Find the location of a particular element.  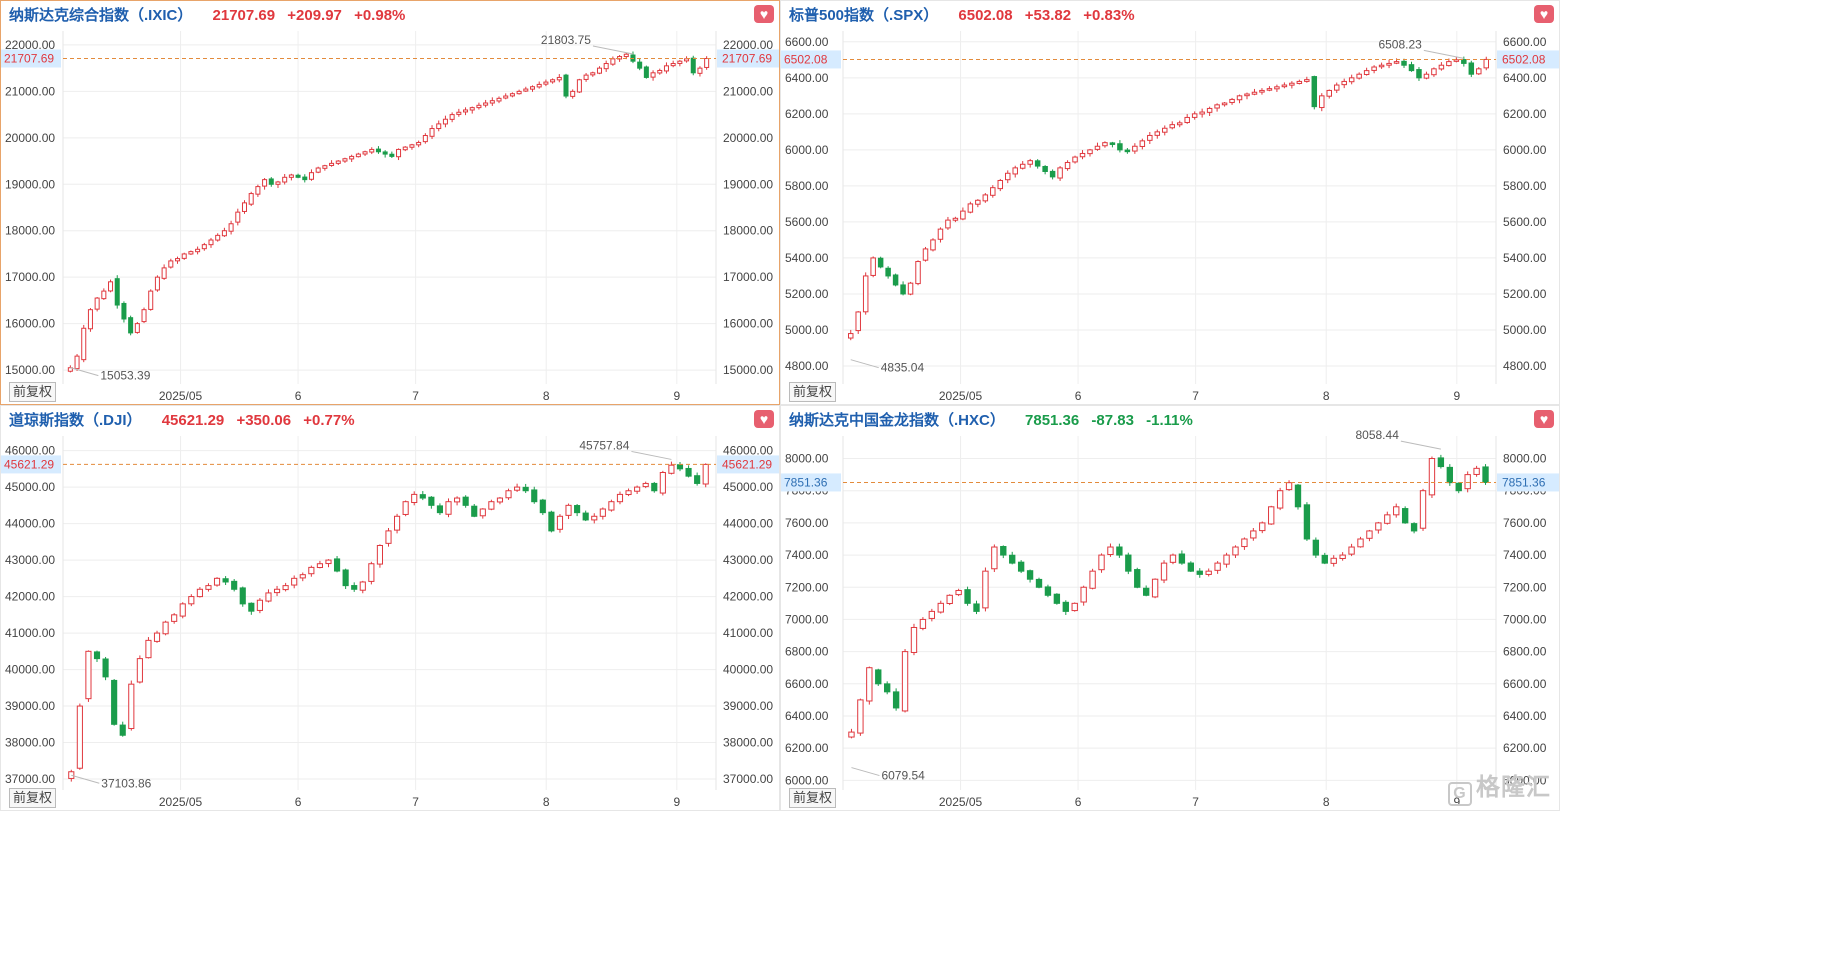

index-name: 标普500指数（.SPX） is located at coordinates (864, 15).